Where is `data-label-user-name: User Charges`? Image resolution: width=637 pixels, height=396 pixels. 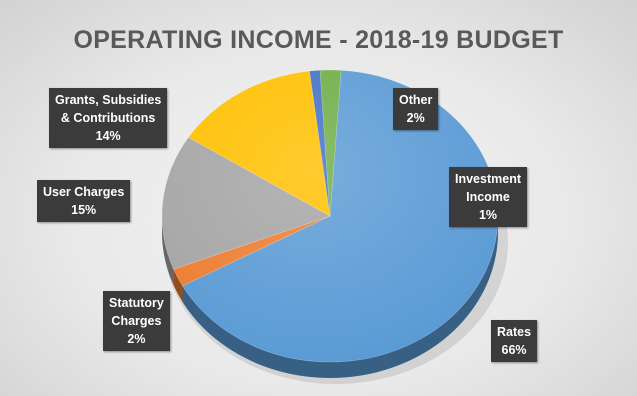
data-label-user-name: User Charges is located at coordinates (84, 192).